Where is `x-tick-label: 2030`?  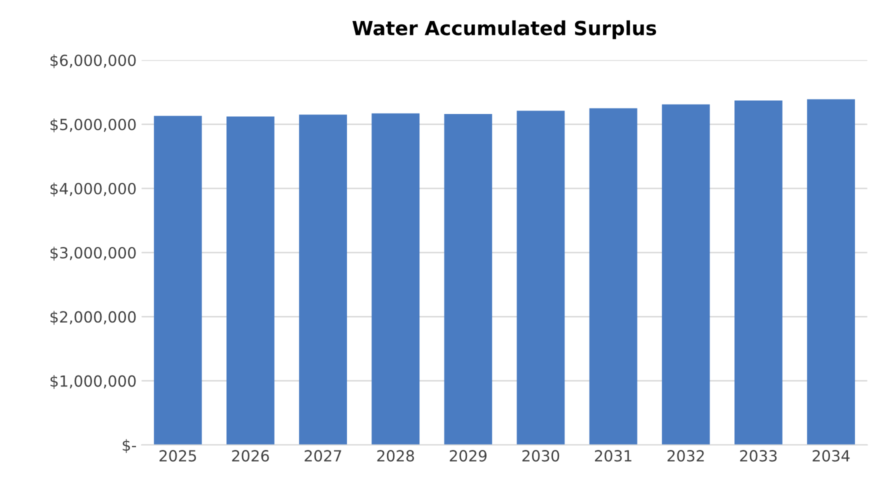 x-tick-label: 2030 is located at coordinates (541, 456).